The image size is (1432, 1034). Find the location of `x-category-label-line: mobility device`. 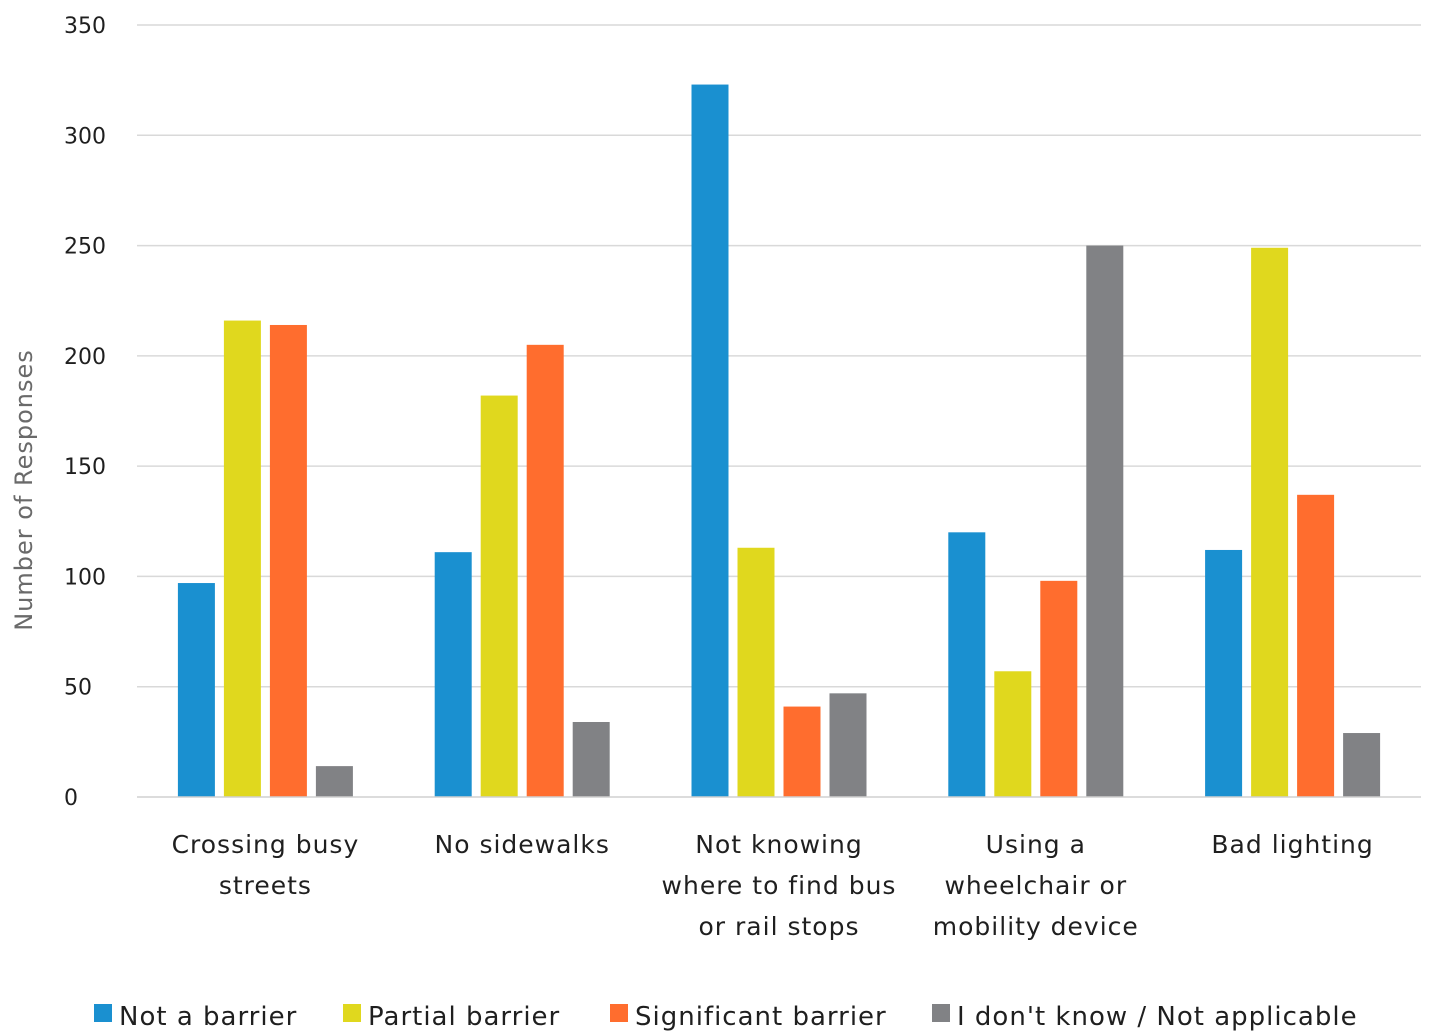

x-category-label-line: mobility device is located at coordinates (1036, 926).